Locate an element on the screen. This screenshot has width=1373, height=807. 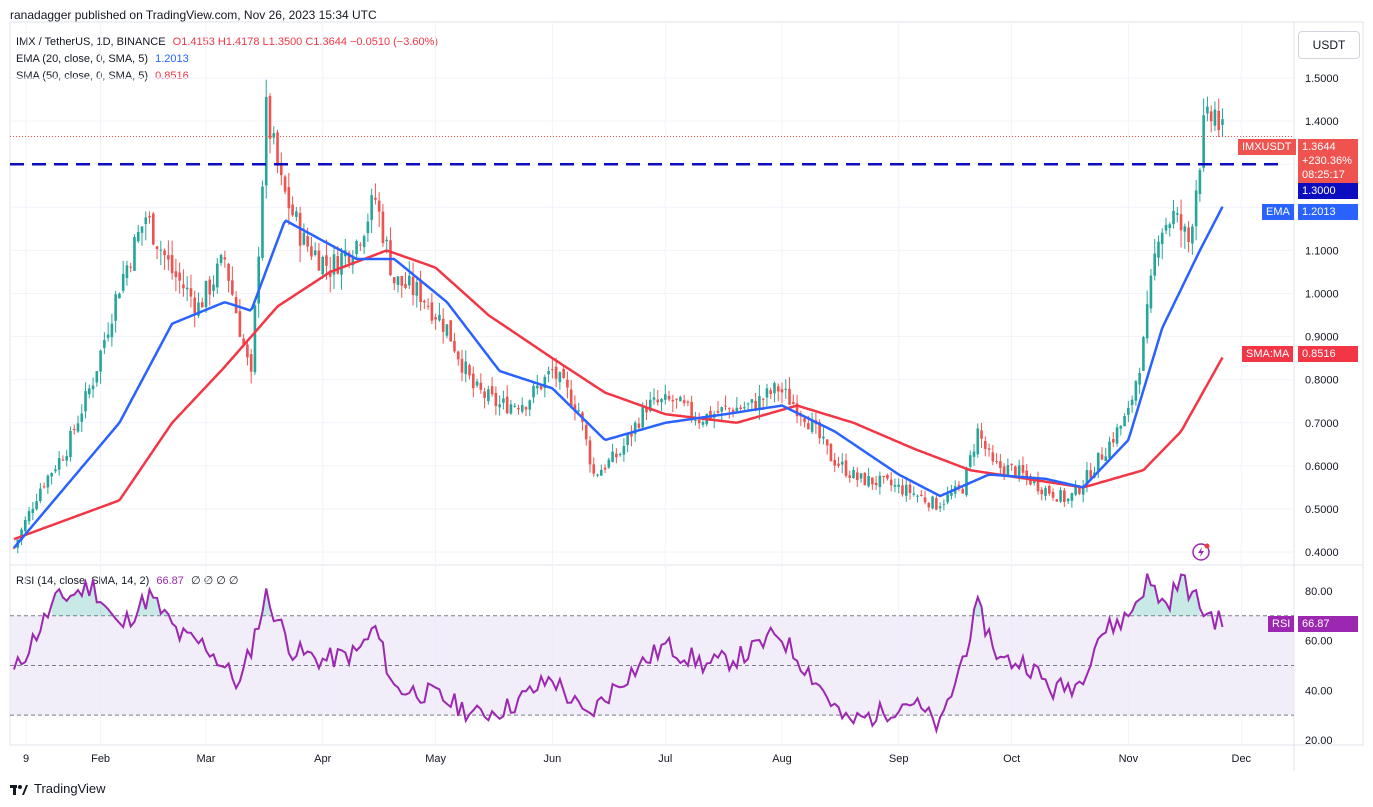
rsi-tick-label: 20.00 is located at coordinates (1319, 741).